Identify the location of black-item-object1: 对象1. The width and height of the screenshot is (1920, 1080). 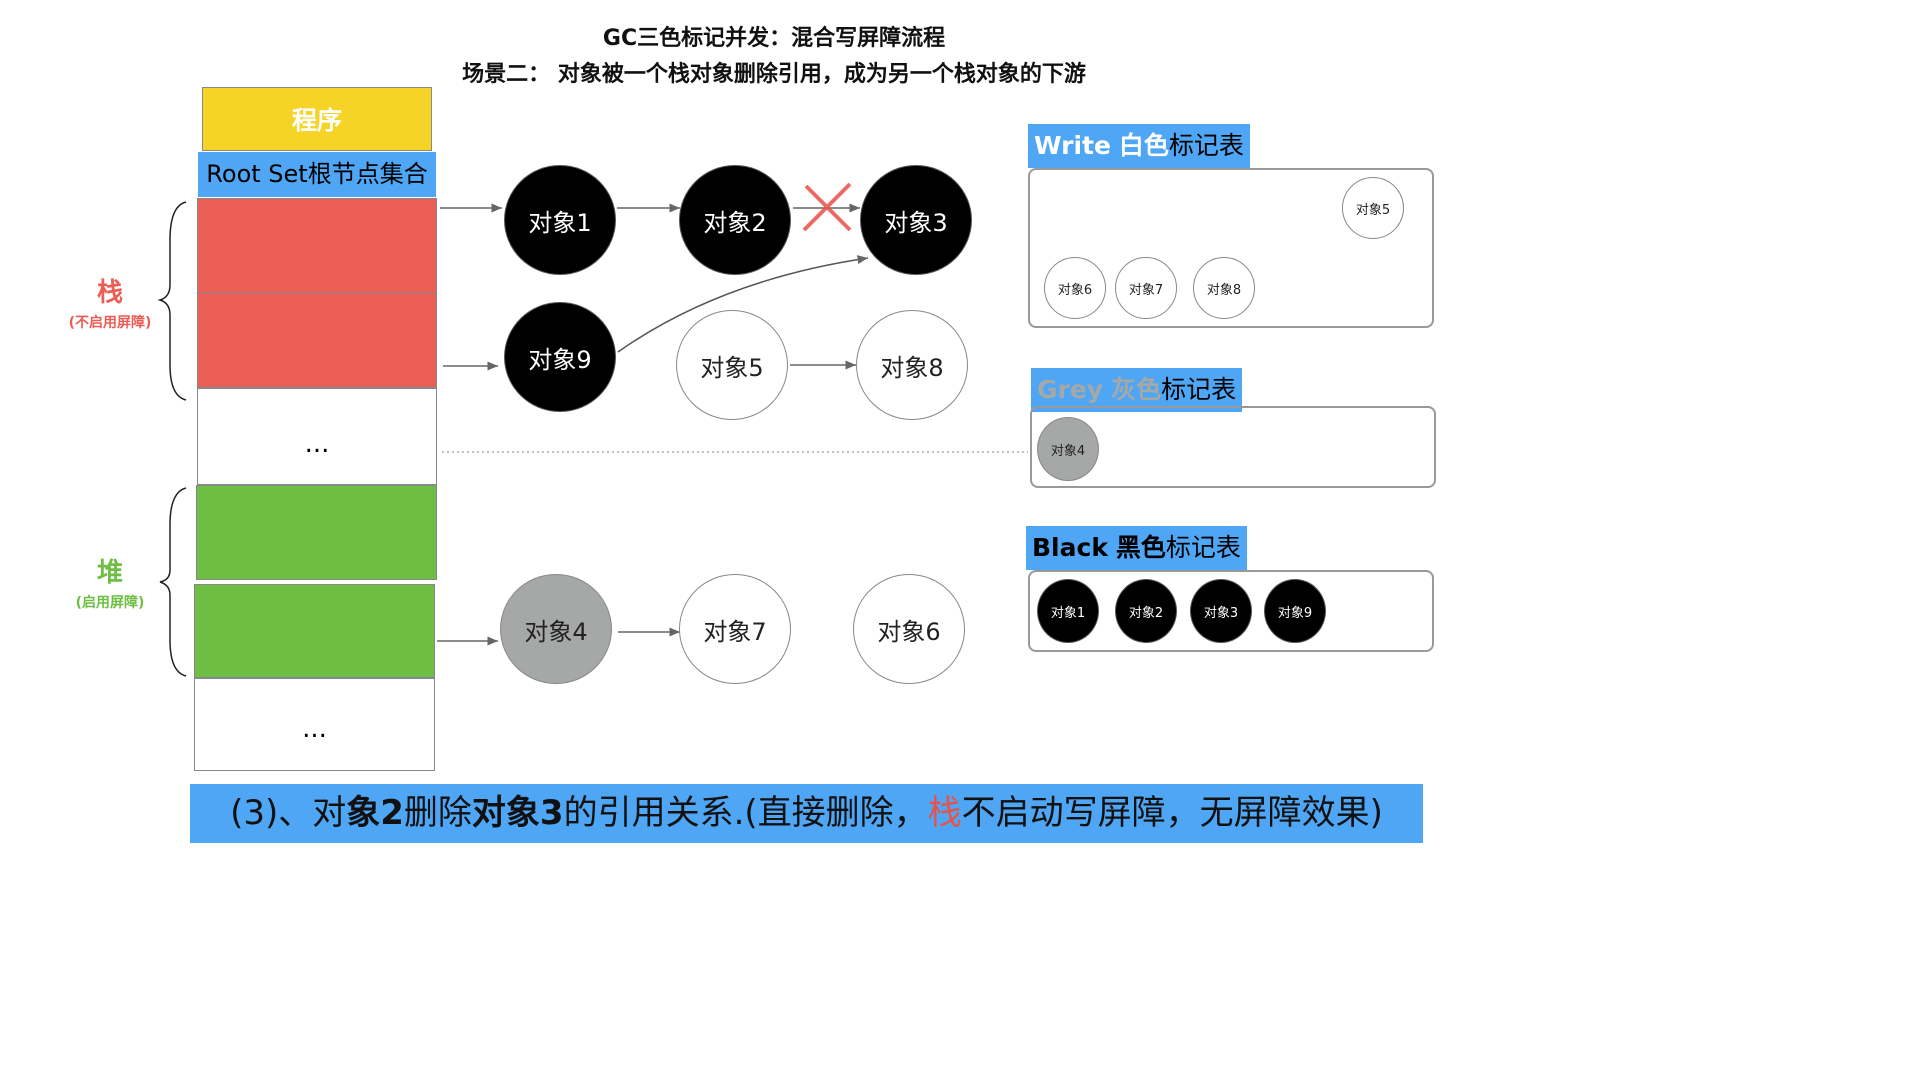
(1068, 611).